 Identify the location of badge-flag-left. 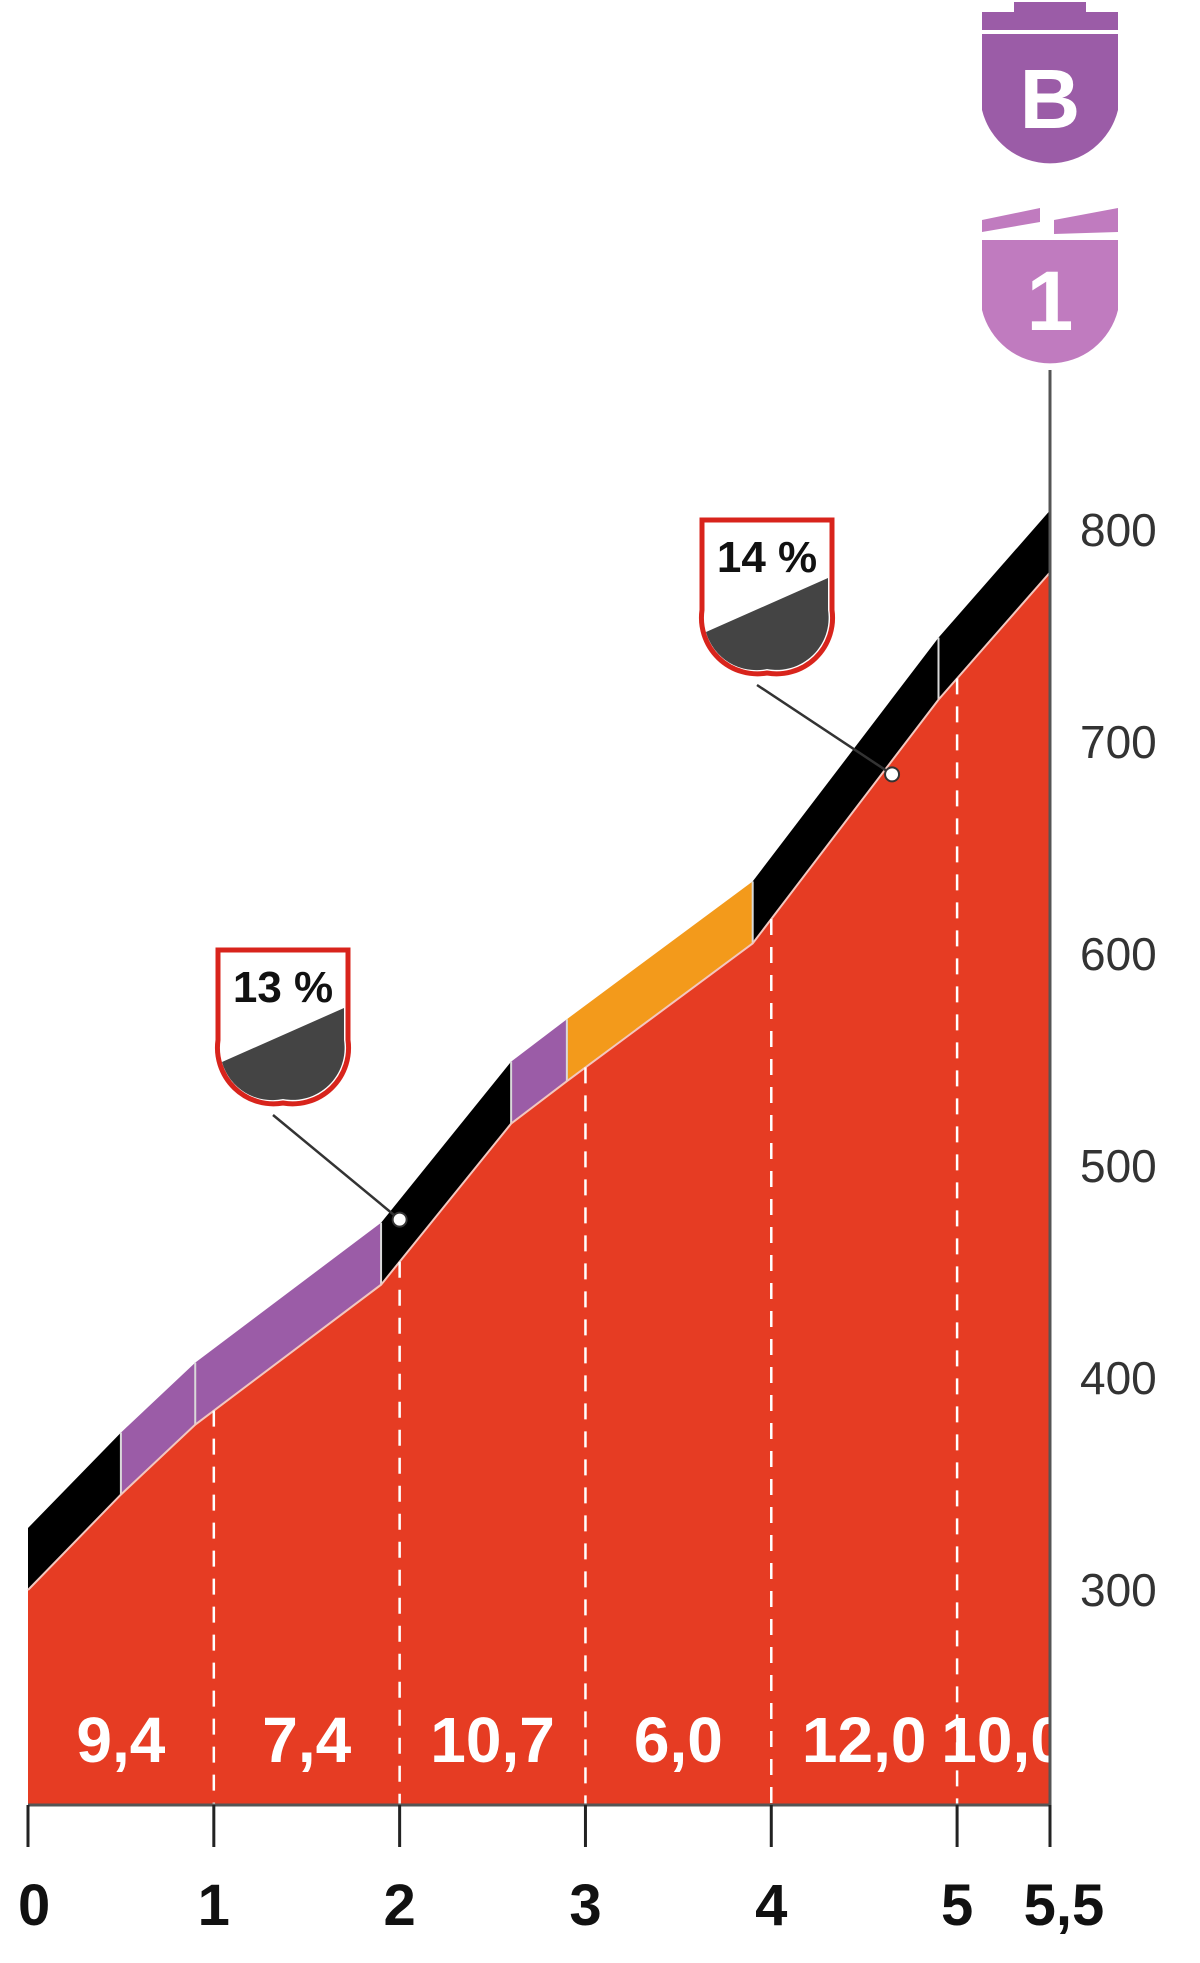
(1011, 220).